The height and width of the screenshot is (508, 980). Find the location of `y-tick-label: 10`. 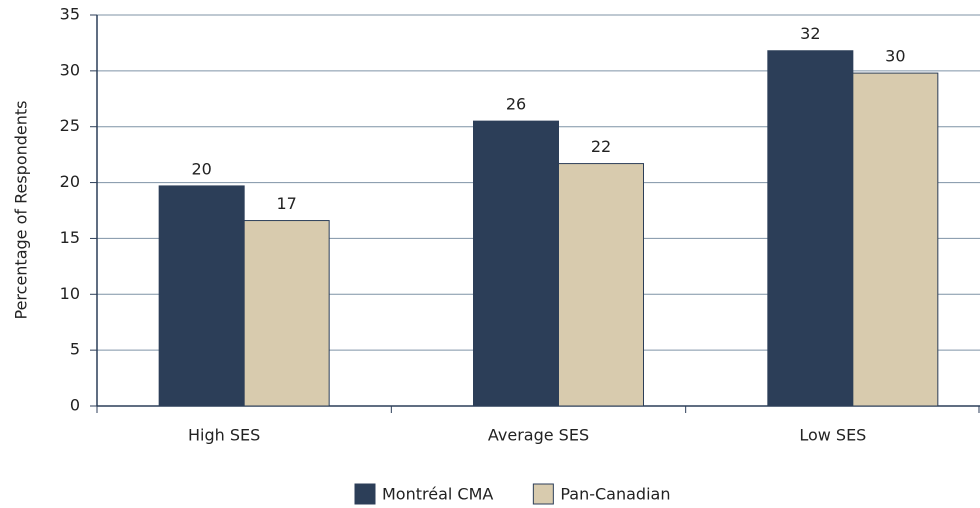

y-tick-label: 10 is located at coordinates (70, 293).